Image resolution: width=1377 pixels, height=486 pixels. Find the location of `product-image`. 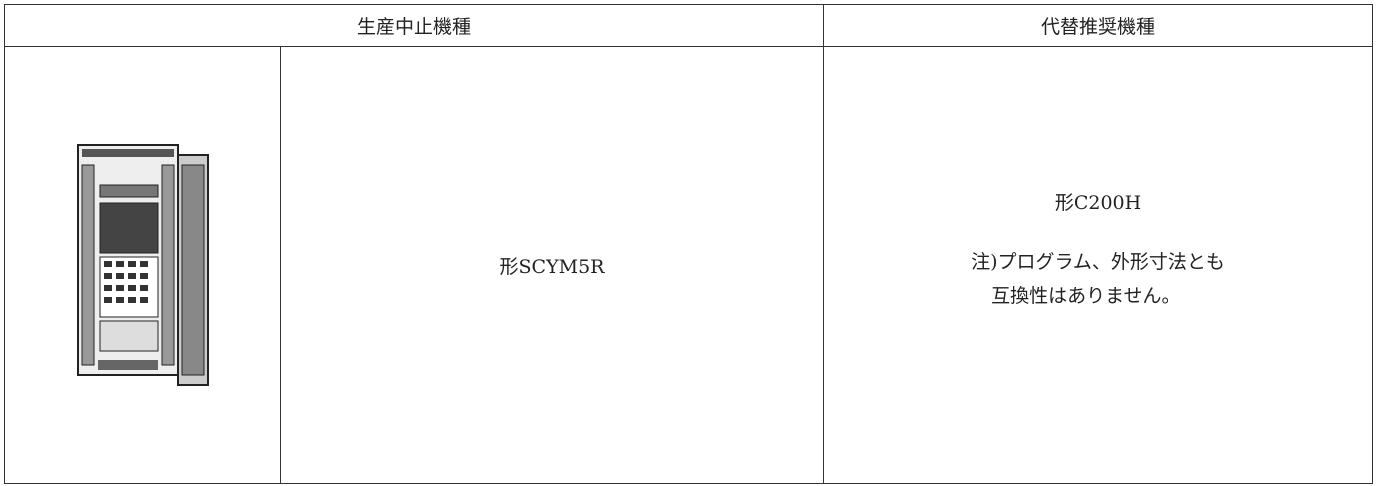

product-image is located at coordinates (142, 265).